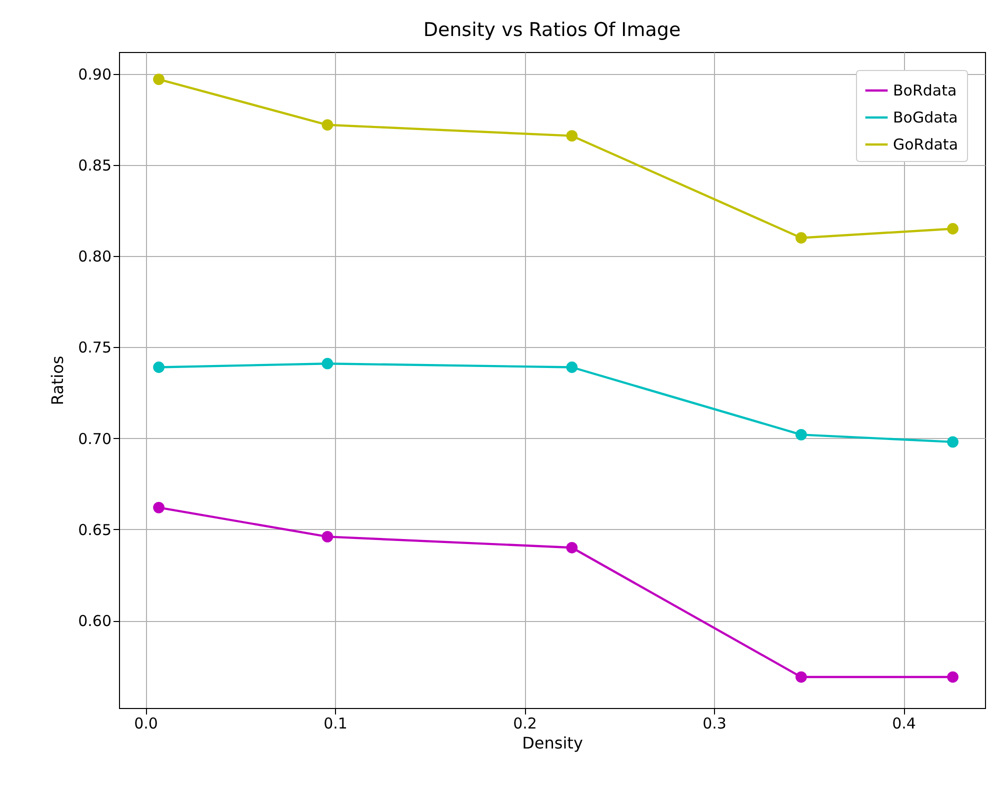 The image size is (987, 787). What do you see at coordinates (95, 621) in the screenshot?
I see `y-tick-label: 0.60` at bounding box center [95, 621].